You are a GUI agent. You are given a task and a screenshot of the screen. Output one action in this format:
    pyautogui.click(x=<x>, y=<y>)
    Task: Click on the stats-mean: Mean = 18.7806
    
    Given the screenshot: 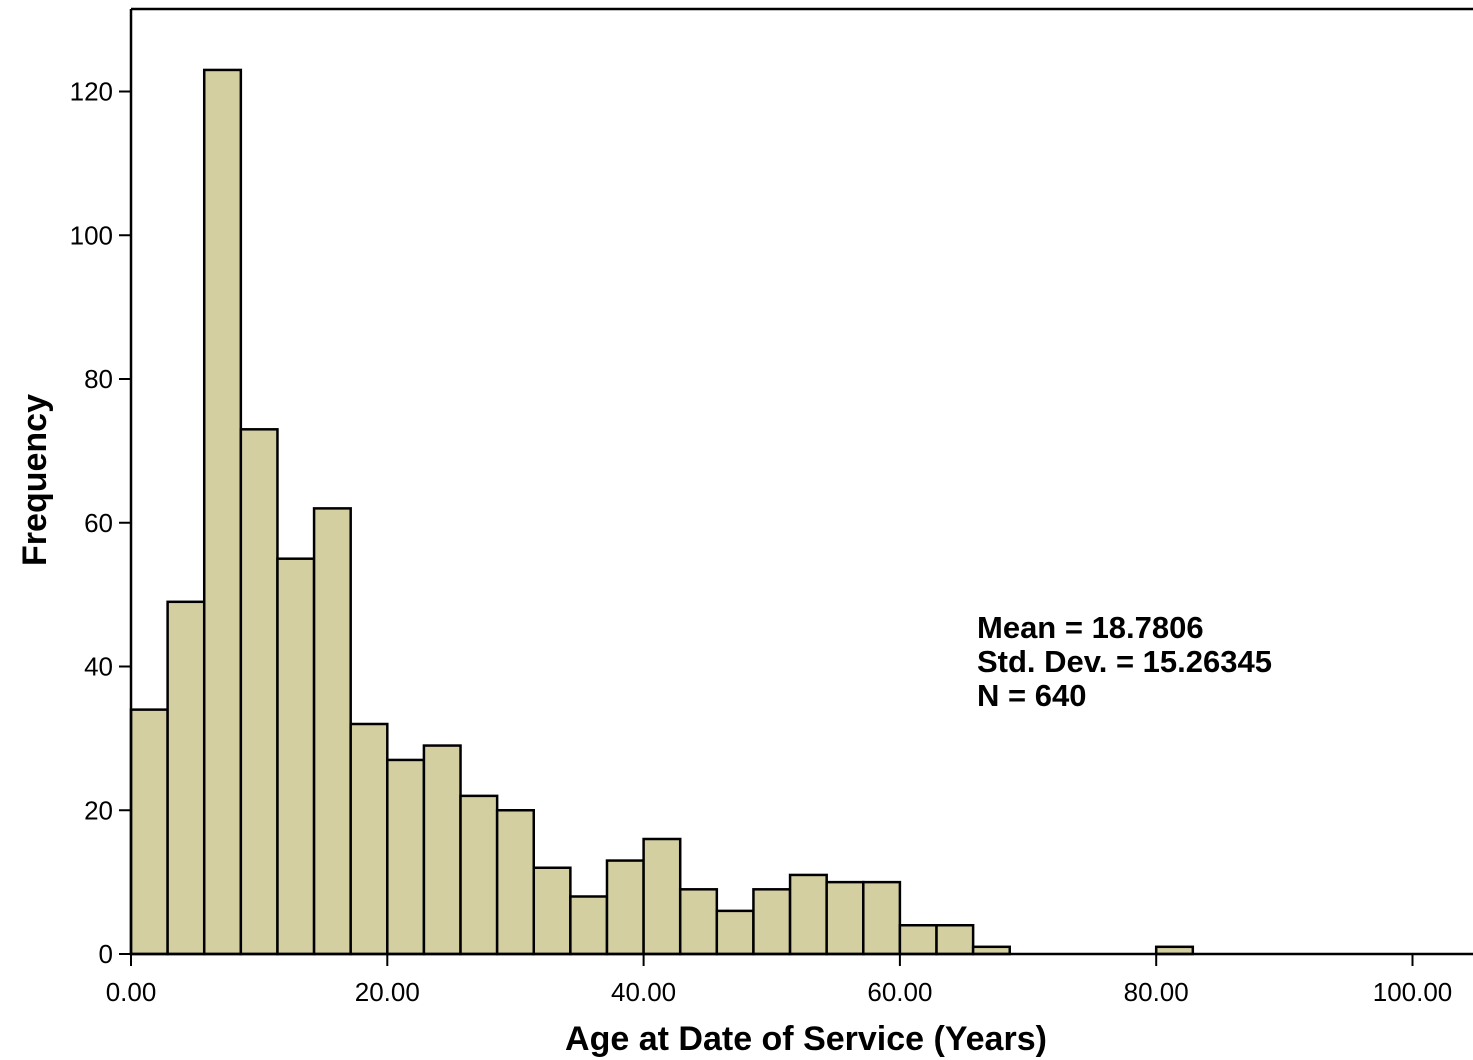 What is the action you would take?
    pyautogui.click(x=1090, y=627)
    